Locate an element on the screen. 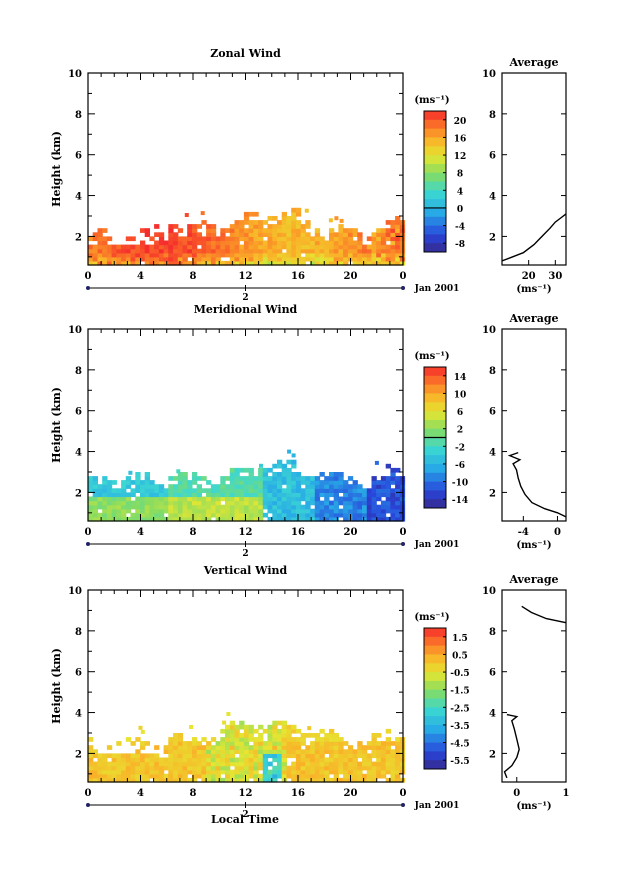 The image size is (617, 877). x-tick-label: 0 is located at coordinates (403, 276).